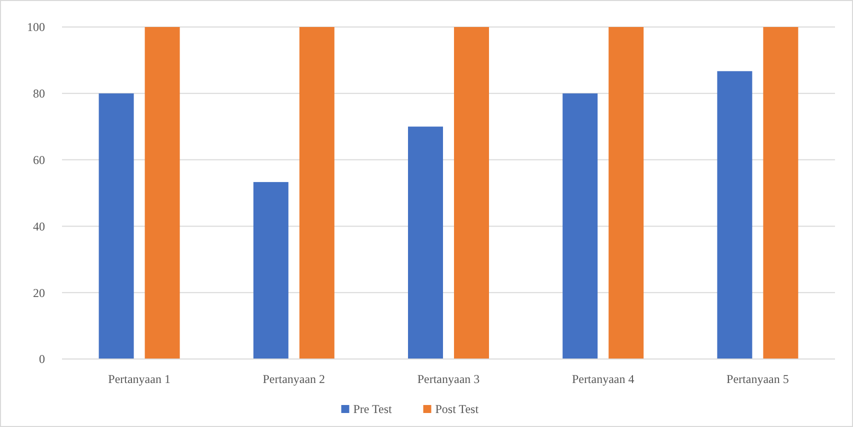 The width and height of the screenshot is (853, 427). What do you see at coordinates (294, 379) in the screenshot?
I see `x-tick-label: Pertanyaan 2` at bounding box center [294, 379].